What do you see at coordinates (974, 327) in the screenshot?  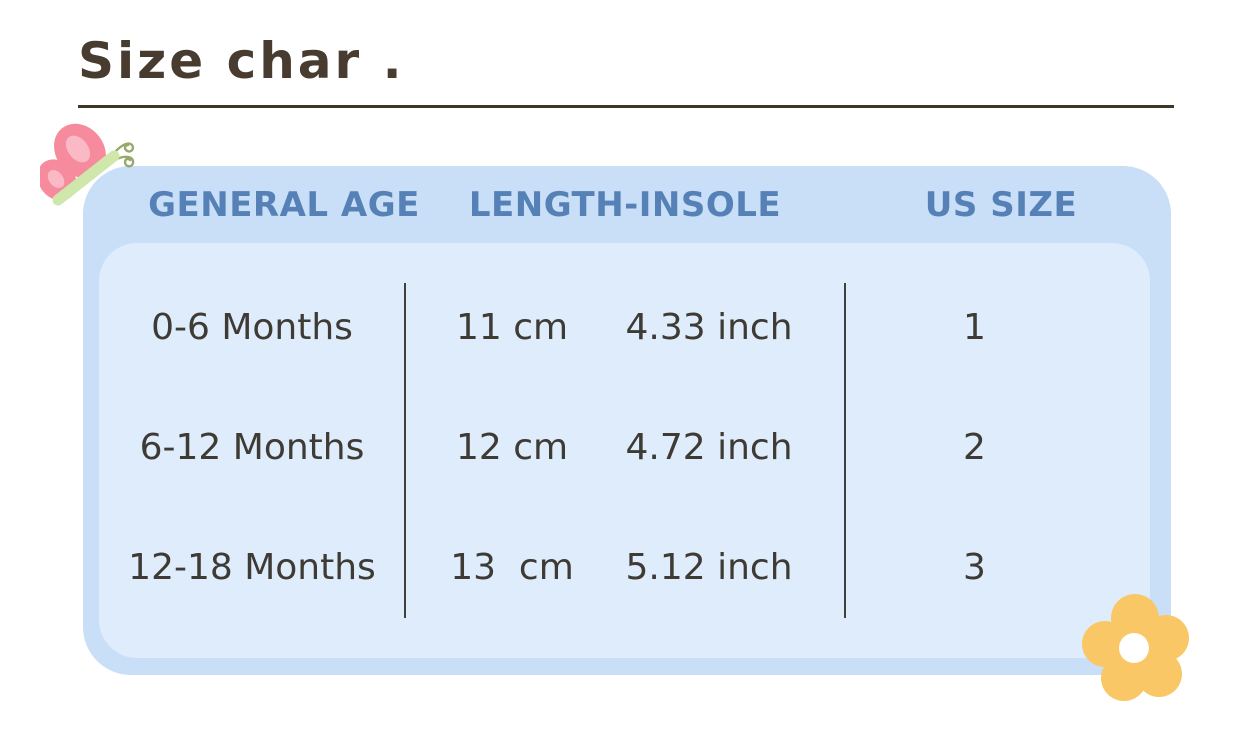 I see `cell-us-size: 1` at bounding box center [974, 327].